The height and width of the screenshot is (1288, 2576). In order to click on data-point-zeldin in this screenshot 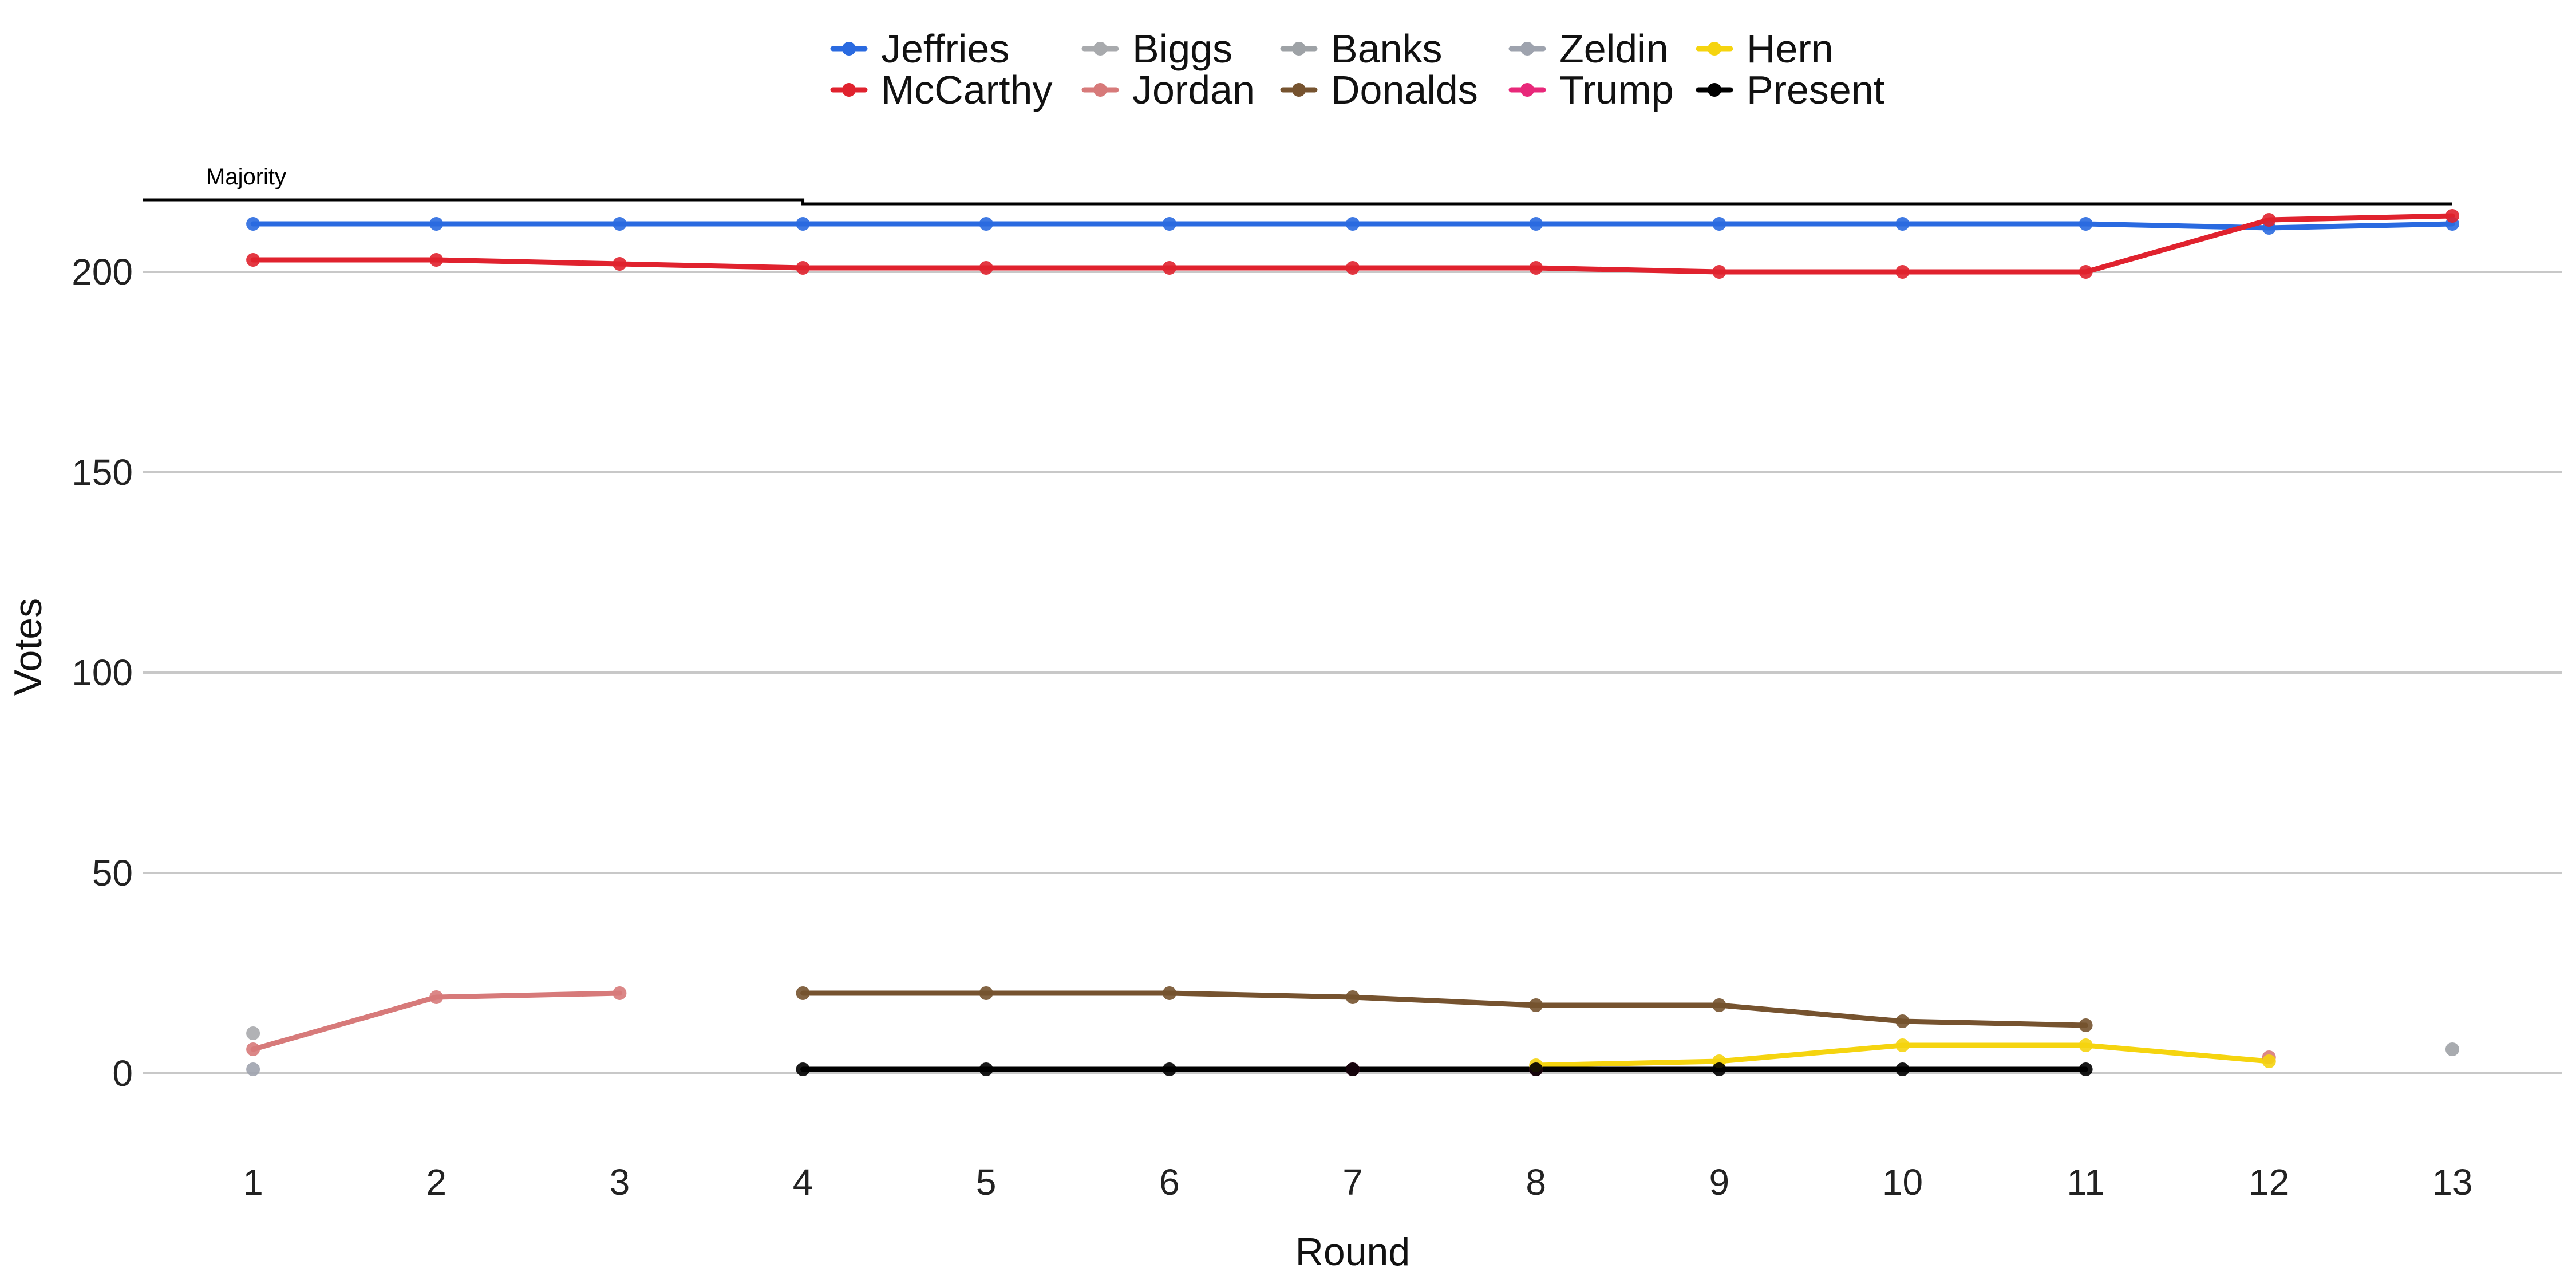, I will do `click(253, 1069)`.